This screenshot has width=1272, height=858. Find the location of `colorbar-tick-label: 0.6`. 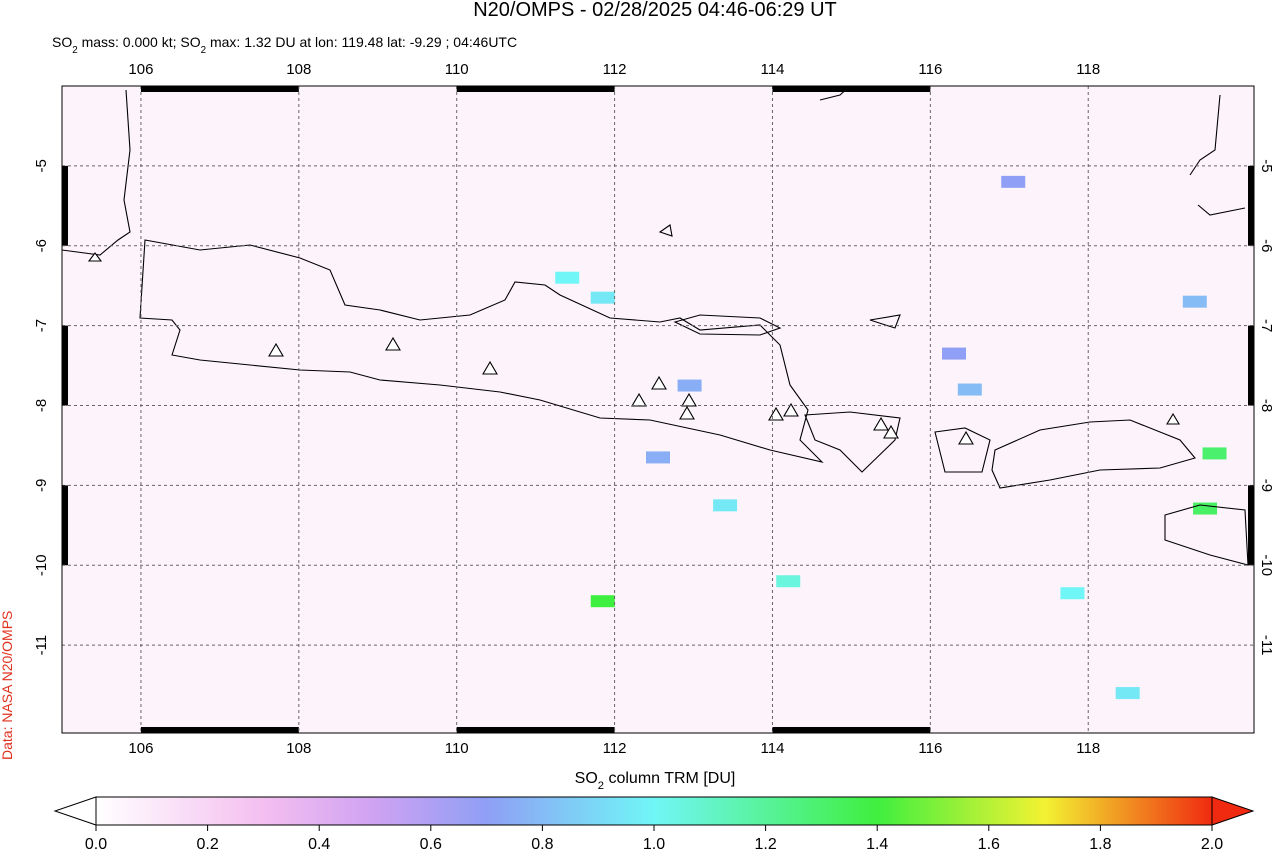

colorbar-tick-label: 0.6 is located at coordinates (431, 844).